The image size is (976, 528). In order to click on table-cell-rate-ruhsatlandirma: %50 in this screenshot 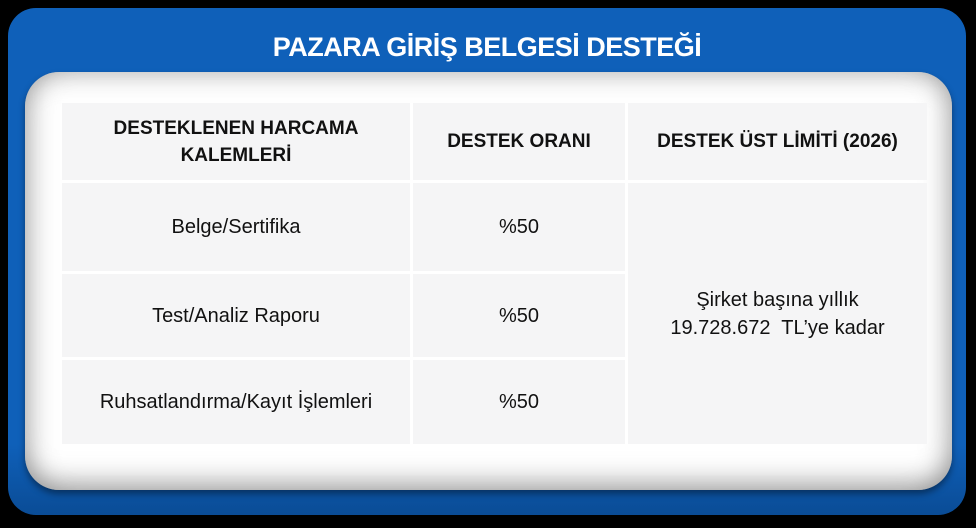, I will do `click(519, 402)`.